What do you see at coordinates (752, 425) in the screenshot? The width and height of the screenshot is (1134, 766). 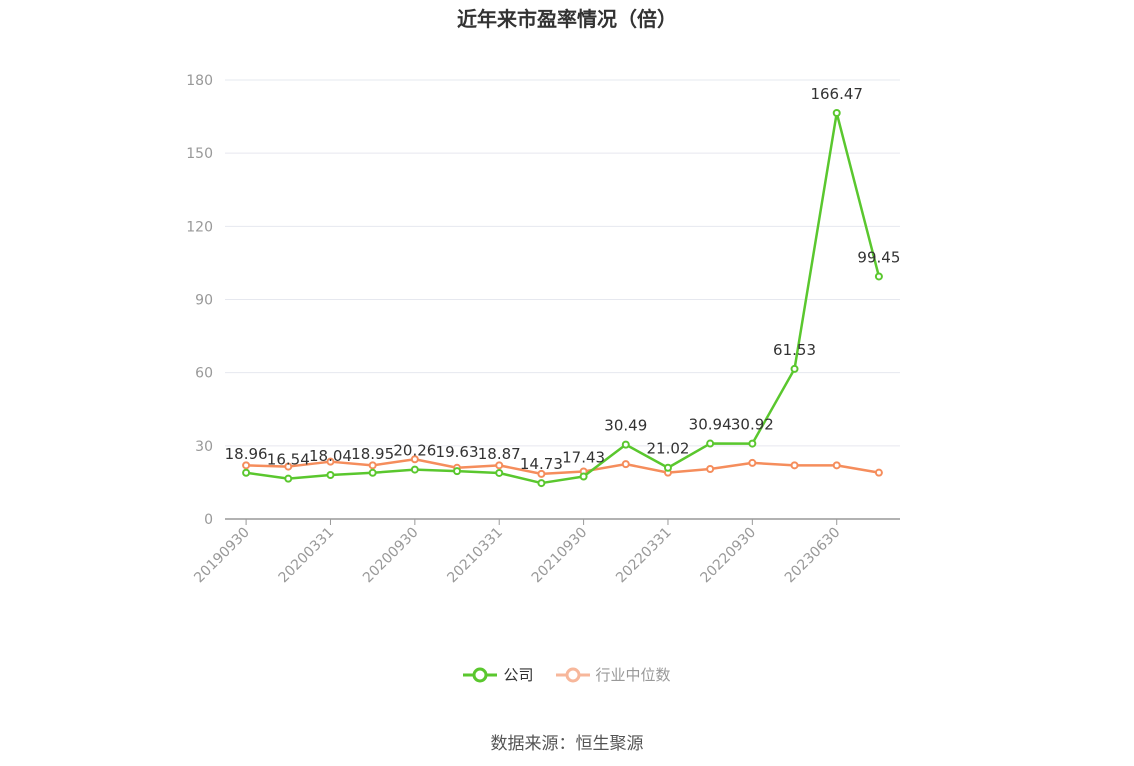 I see `company-data-label: 30.92` at bounding box center [752, 425].